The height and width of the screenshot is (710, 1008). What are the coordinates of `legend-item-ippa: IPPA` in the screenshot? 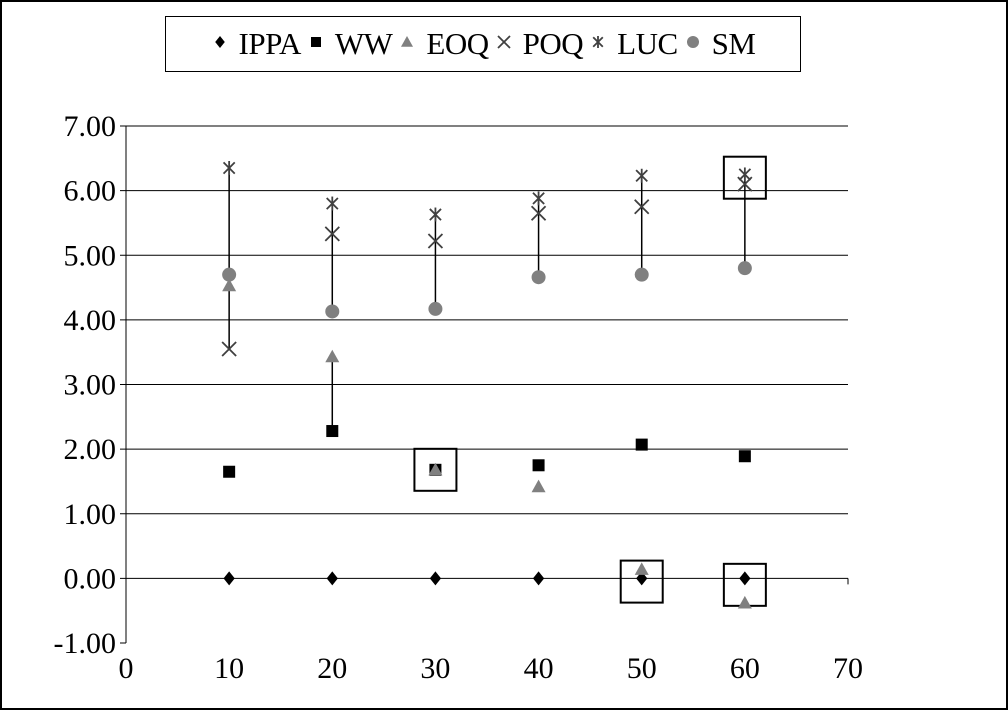 It's located at (256, 44).